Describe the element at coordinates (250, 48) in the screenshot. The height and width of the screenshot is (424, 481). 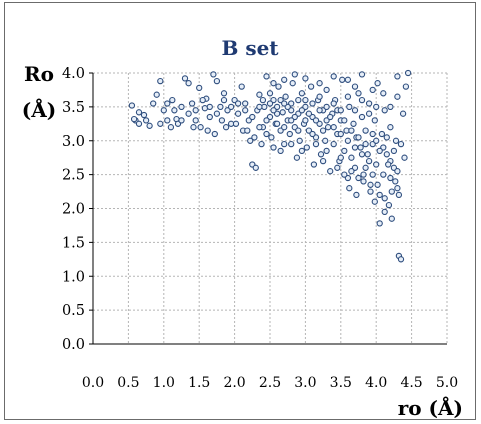
I see `chart-title: B set` at that location.